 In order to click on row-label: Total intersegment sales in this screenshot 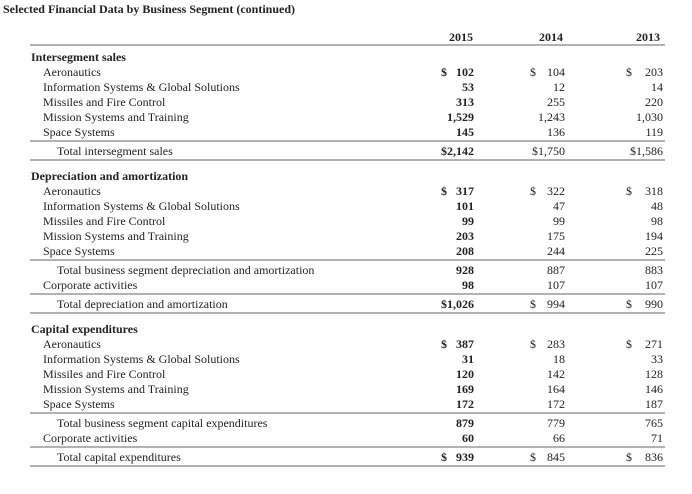, I will do `click(115, 151)`.